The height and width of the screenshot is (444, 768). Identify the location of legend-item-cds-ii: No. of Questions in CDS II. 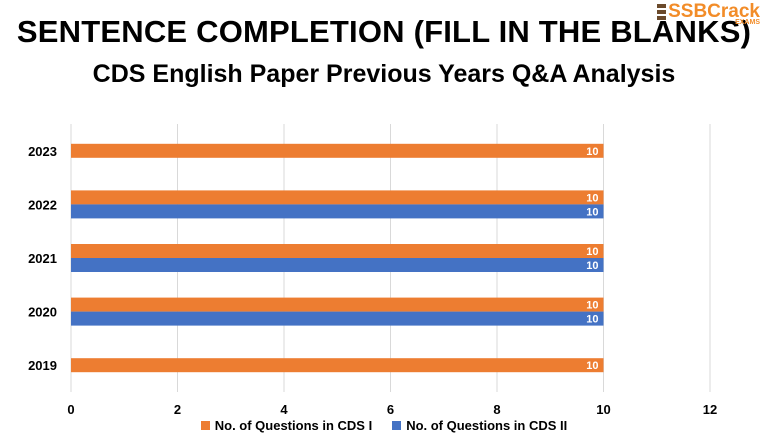
(479, 425).